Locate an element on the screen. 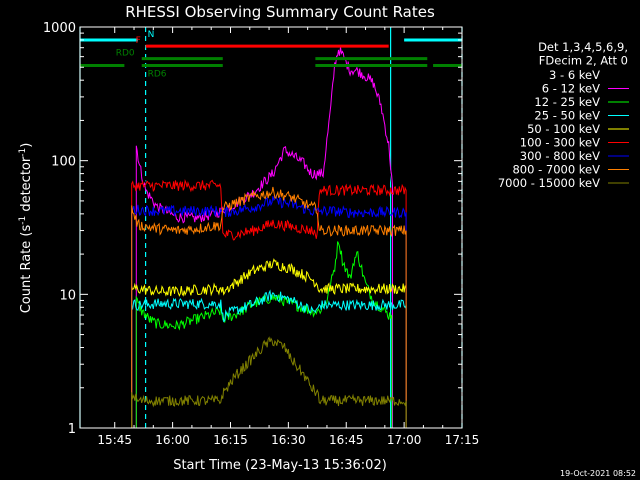 This screenshot has height=480, width=640. x-tick-label-7: 17:15 is located at coordinates (462, 440).